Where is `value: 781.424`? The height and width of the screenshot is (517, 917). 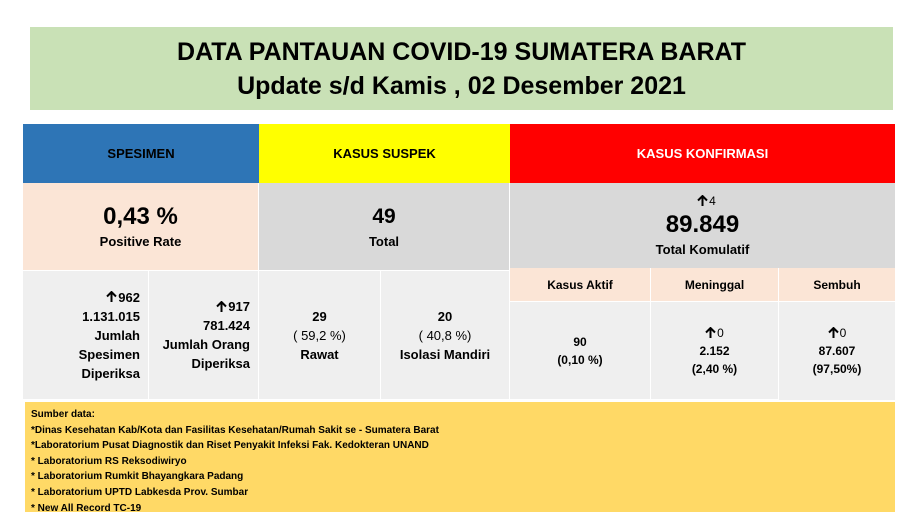 value: 781.424 is located at coordinates (226, 325).